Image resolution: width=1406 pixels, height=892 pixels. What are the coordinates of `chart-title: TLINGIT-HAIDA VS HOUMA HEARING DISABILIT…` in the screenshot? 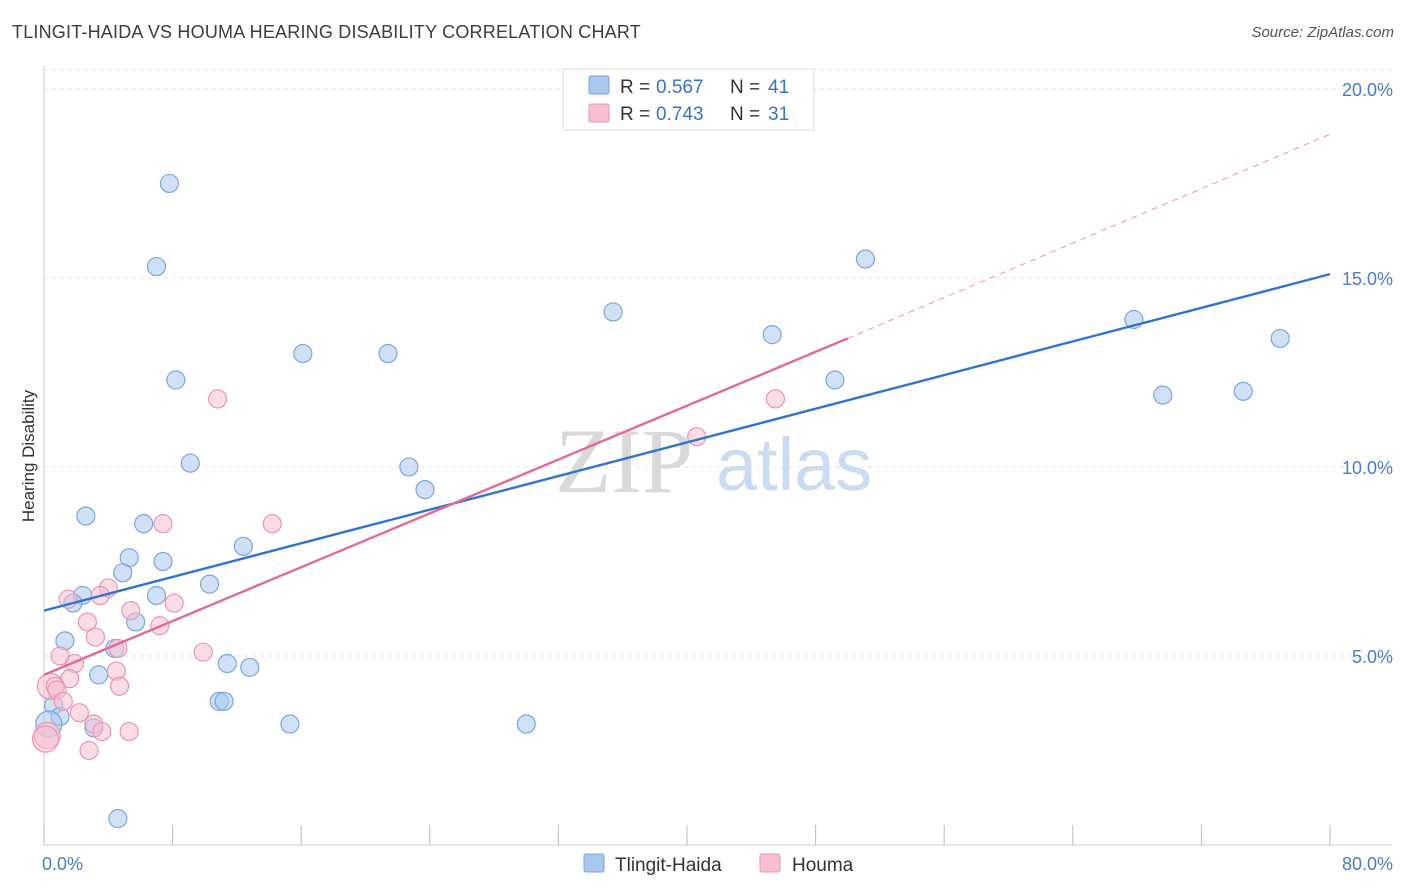 It's located at (326, 32).